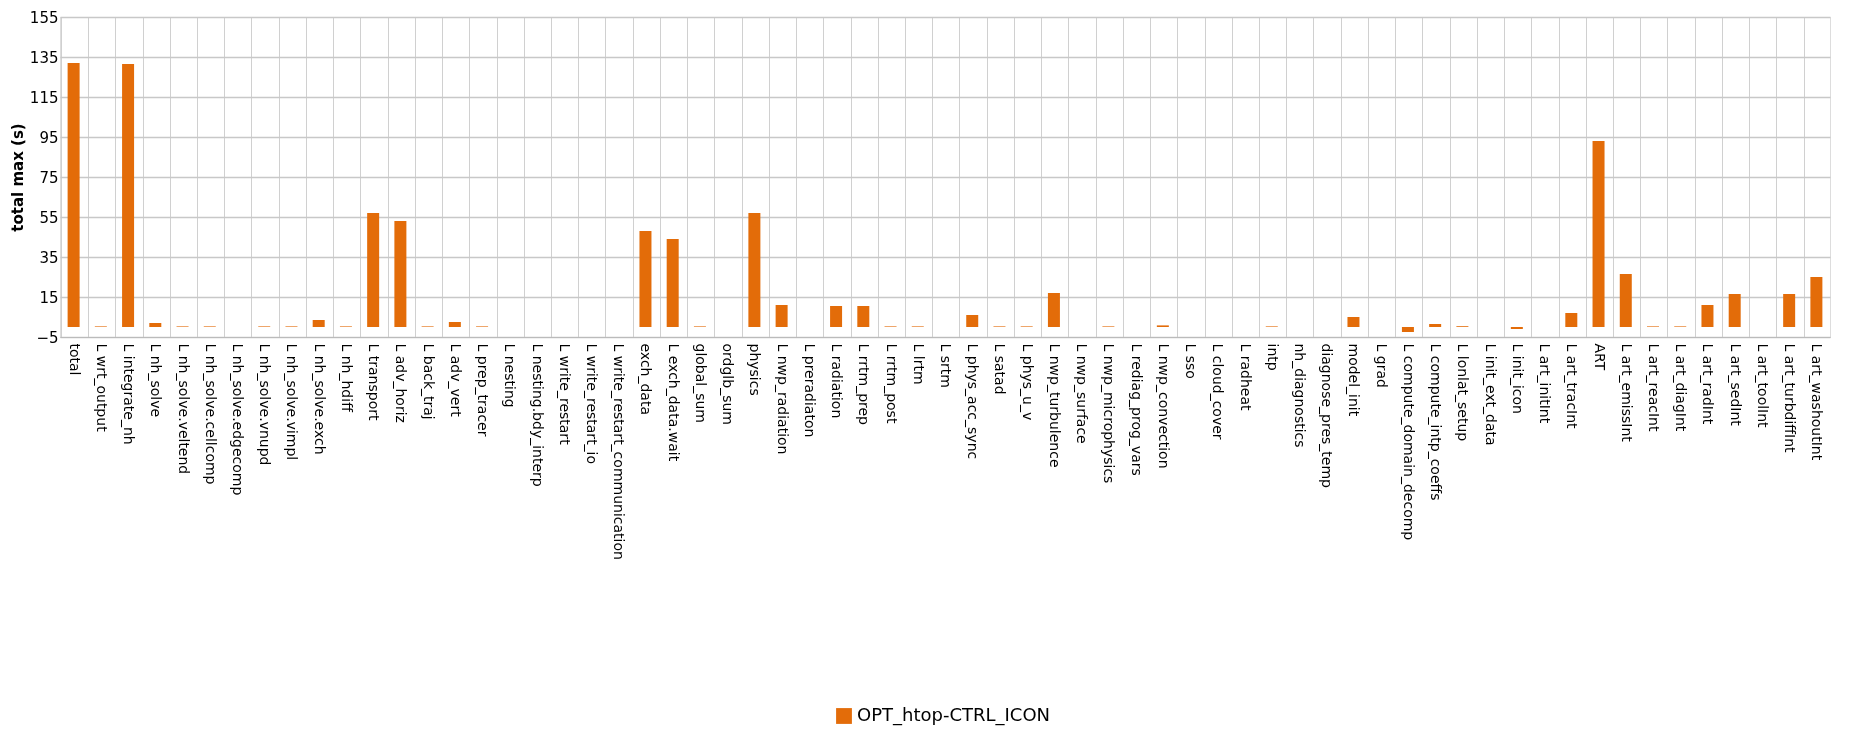 This screenshot has width=1875, height=739. Describe the element at coordinates (1681, 387) in the screenshot. I see `x-tick-label: L art_diagInt` at that location.